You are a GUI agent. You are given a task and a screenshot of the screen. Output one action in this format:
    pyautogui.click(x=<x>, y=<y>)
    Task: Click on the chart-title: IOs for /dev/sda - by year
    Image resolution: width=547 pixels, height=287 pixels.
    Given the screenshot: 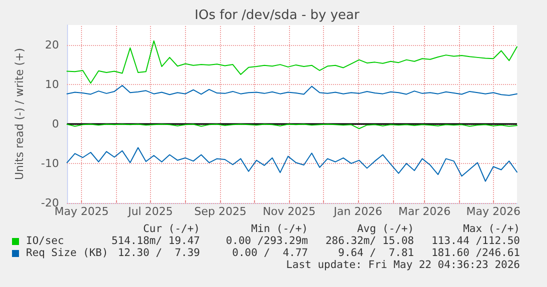 What is the action you would take?
    pyautogui.click(x=277, y=15)
    